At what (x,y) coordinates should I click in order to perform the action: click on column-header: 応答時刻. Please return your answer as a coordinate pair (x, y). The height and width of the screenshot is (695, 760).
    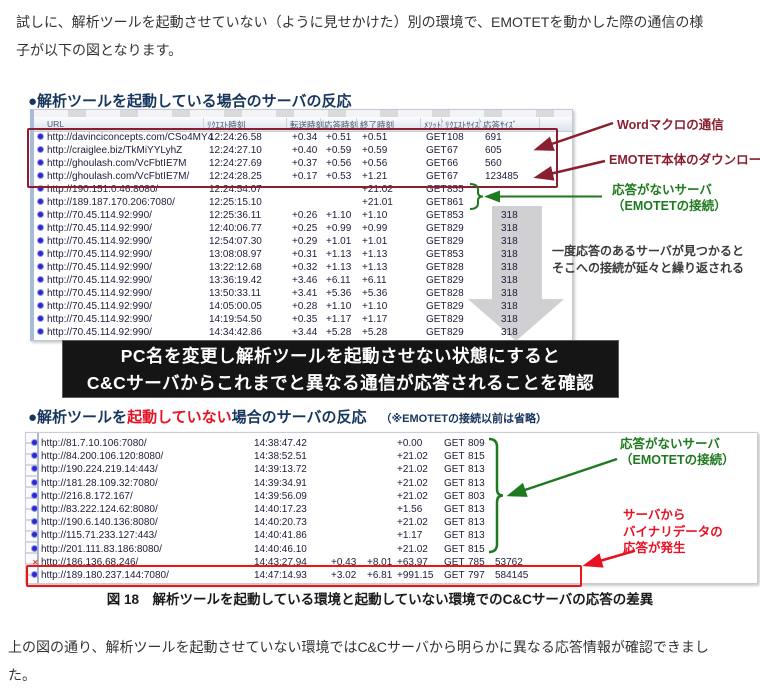
    Looking at the image, I should click on (341, 125).